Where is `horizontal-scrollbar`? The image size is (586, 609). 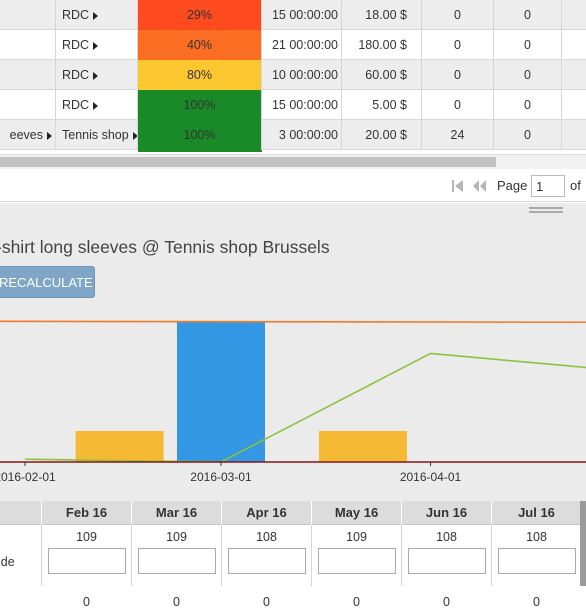
horizontal-scrollbar is located at coordinates (293, 161).